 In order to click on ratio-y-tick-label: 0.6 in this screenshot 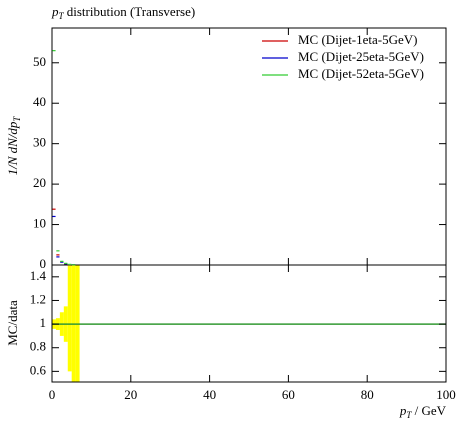, I will do `click(38, 369)`.